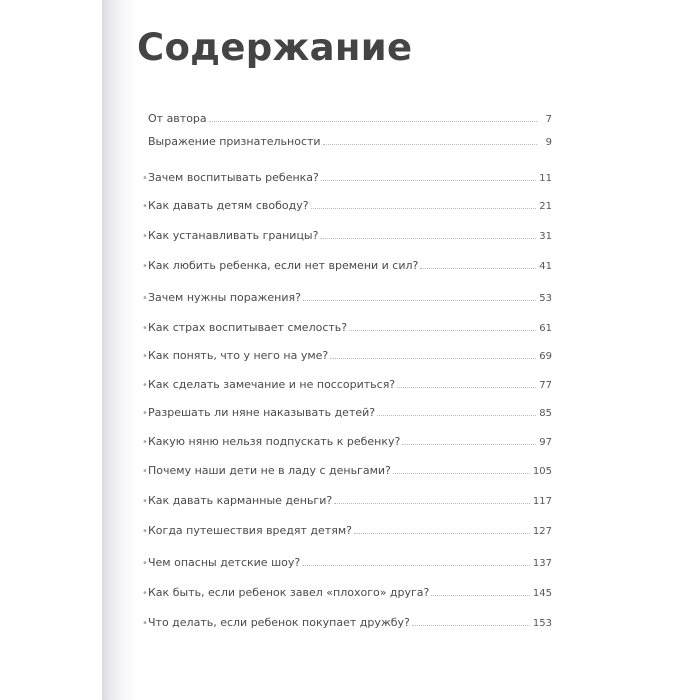 The width and height of the screenshot is (700, 700). What do you see at coordinates (342, 204) in the screenshot?
I see `toc-entry: • Как давать детям свободу? 21` at bounding box center [342, 204].